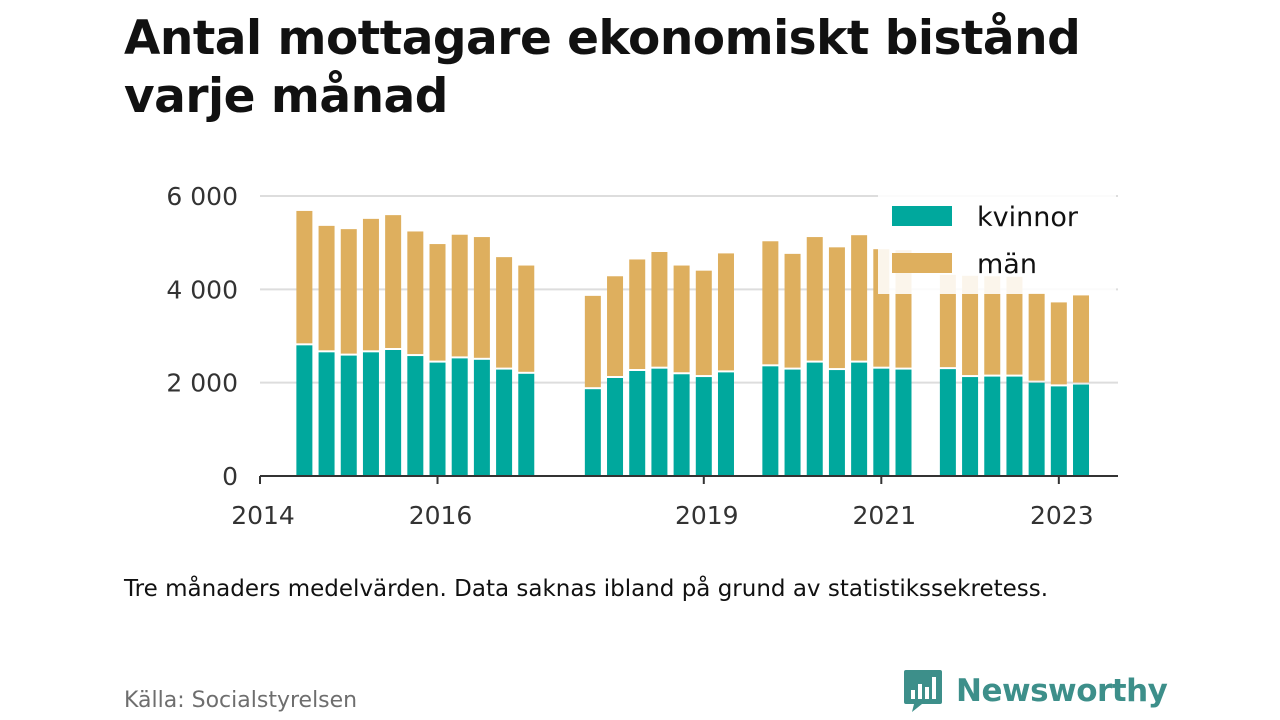 The height and width of the screenshot is (720, 1280). Describe the element at coordinates (286, 96) in the screenshot. I see `chart-title-line-2: varje månad` at that location.